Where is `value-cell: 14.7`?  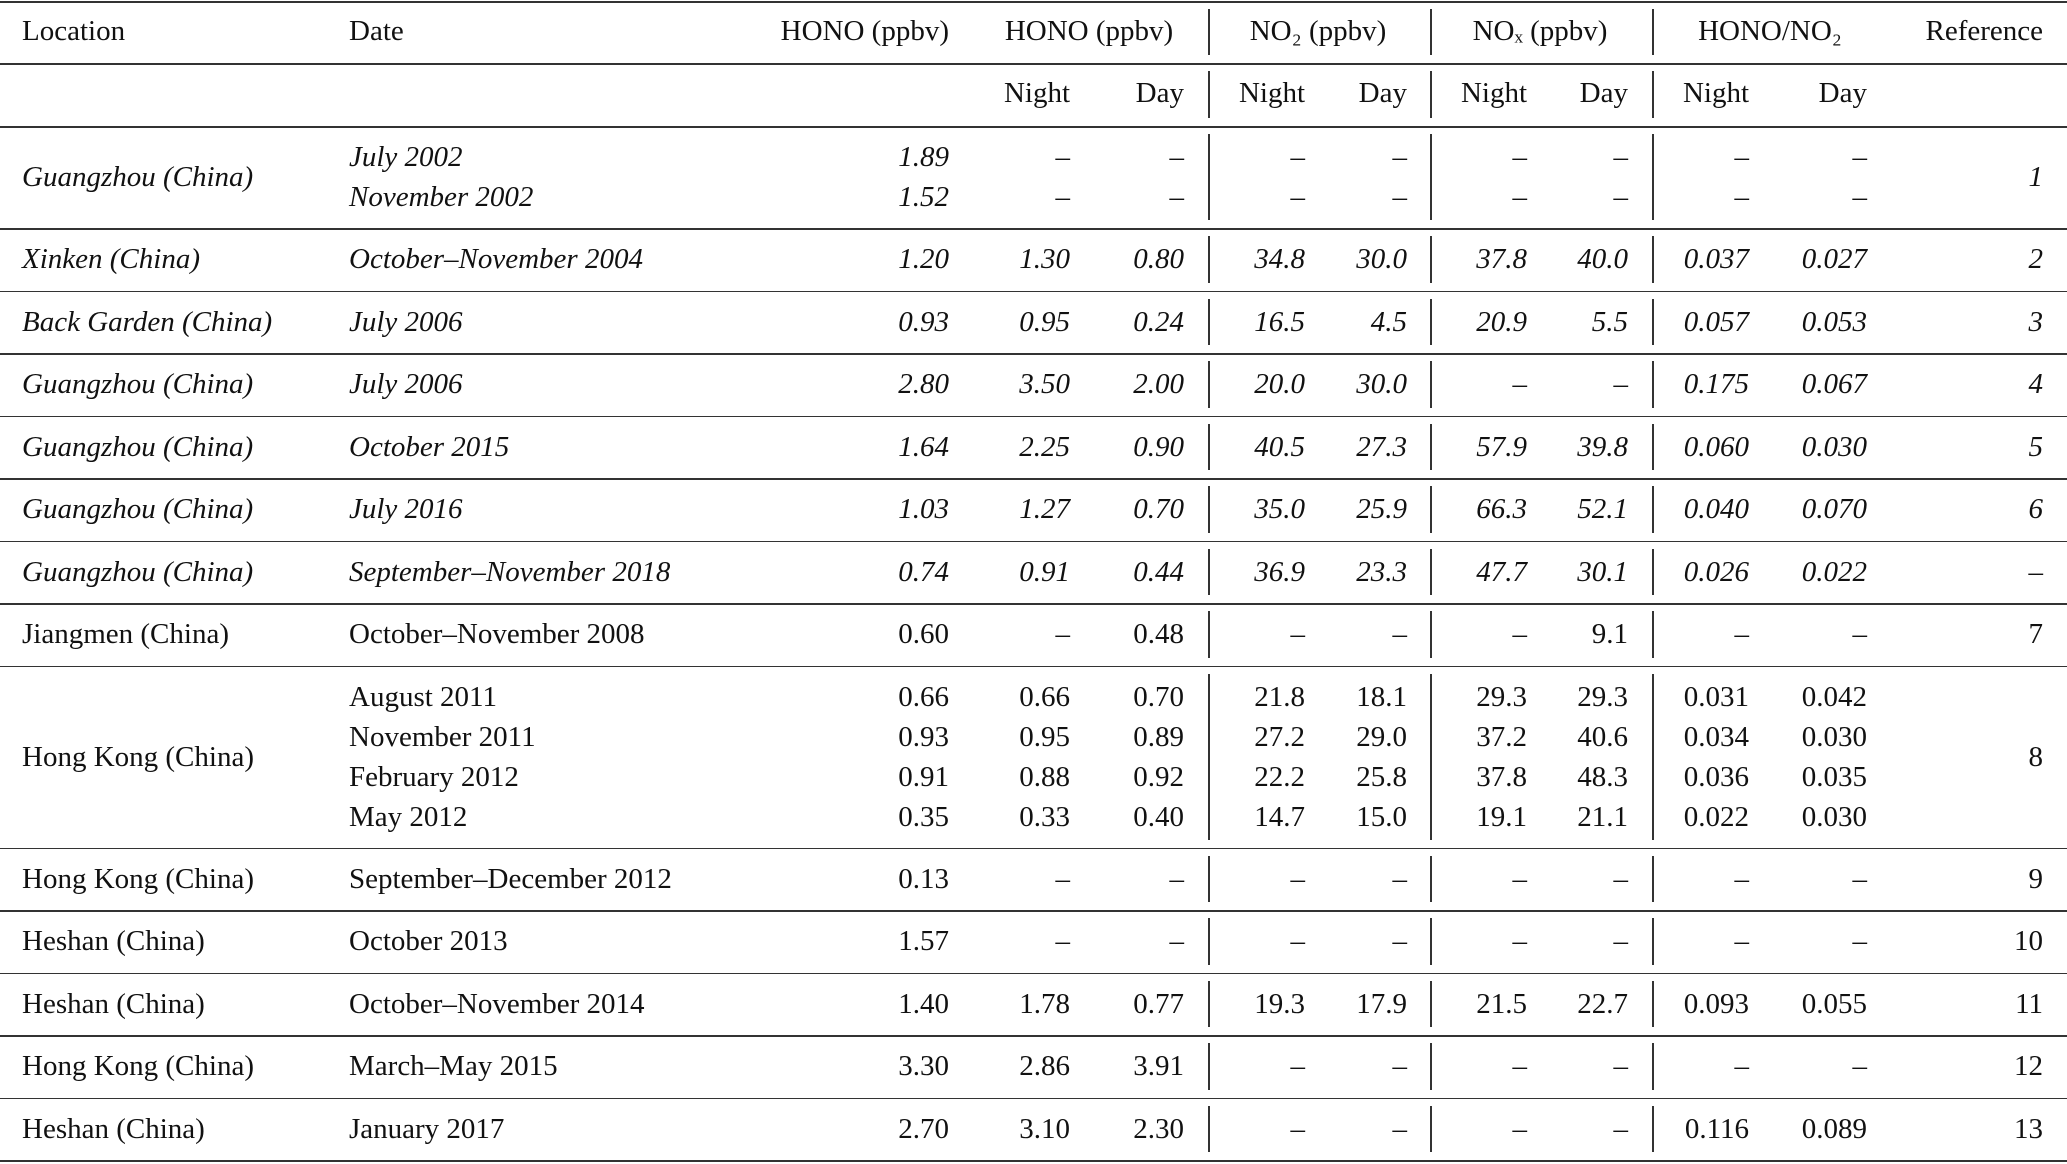 value-cell: 14.7 is located at coordinates (1279, 816).